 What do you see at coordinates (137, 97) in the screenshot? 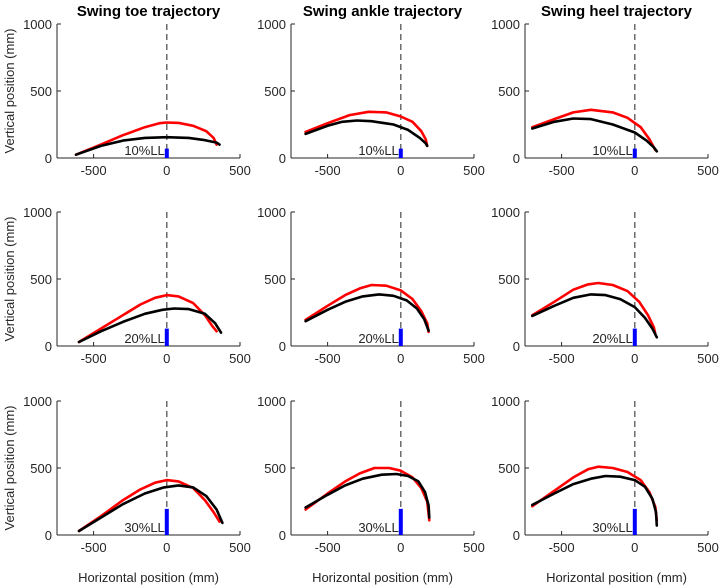
I see `panel-0-0: 0 500 1000 -500 0 500 10%LL` at bounding box center [137, 97].